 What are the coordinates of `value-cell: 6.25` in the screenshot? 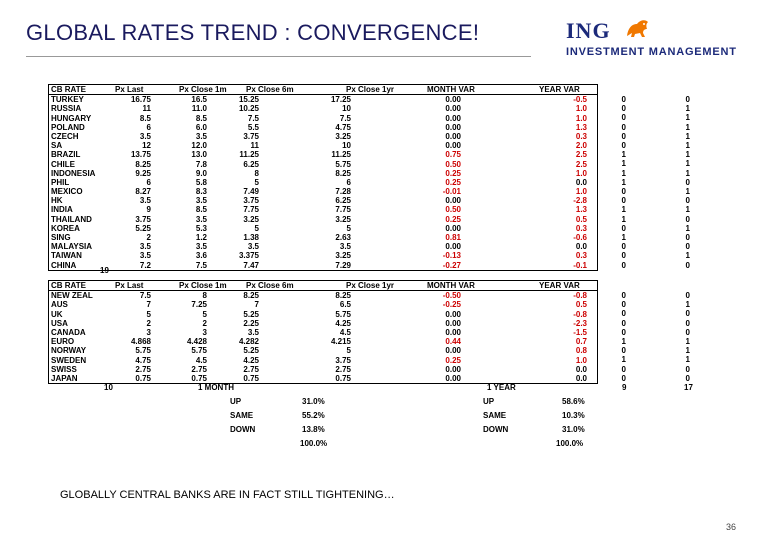 It's located at (251, 164).